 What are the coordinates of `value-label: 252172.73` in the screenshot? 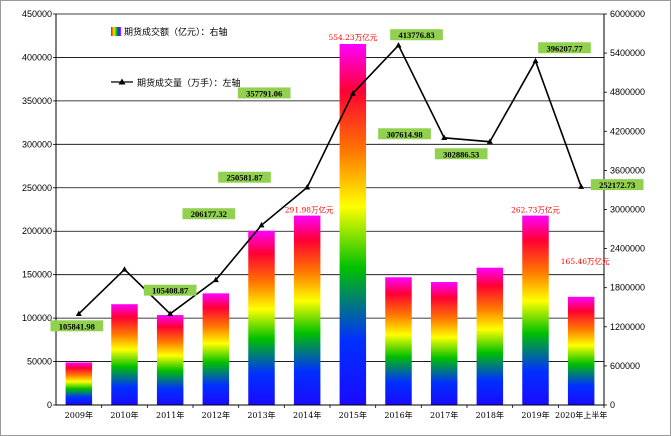 It's located at (617, 185).